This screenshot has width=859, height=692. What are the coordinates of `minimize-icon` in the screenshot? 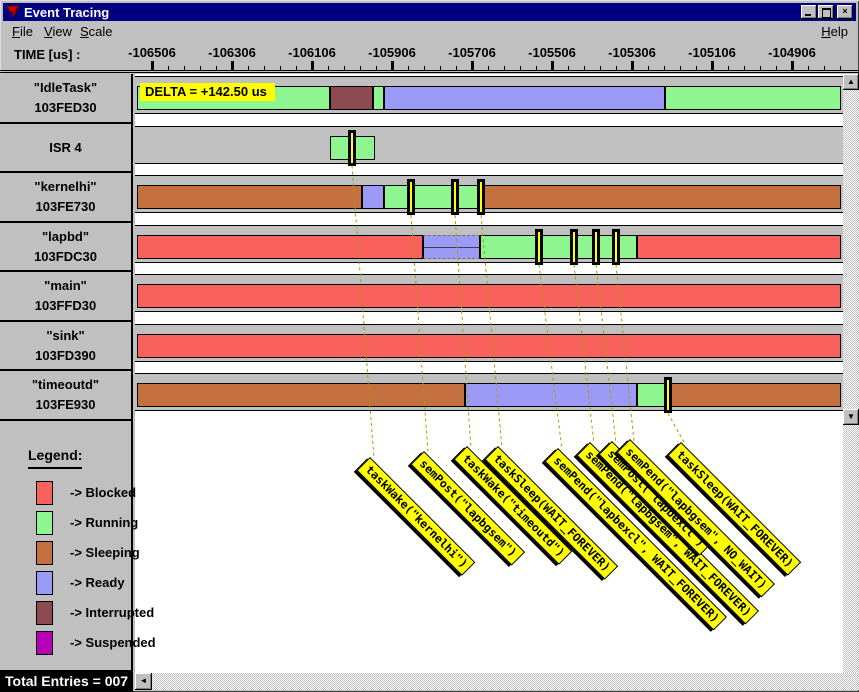 It's located at (808, 15).